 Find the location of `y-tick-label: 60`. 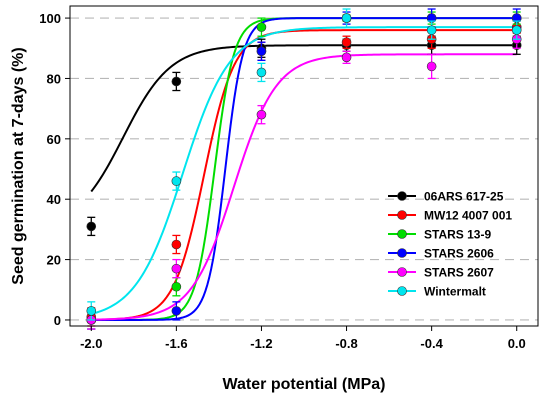

y-tick-label: 60 is located at coordinates (54, 139).